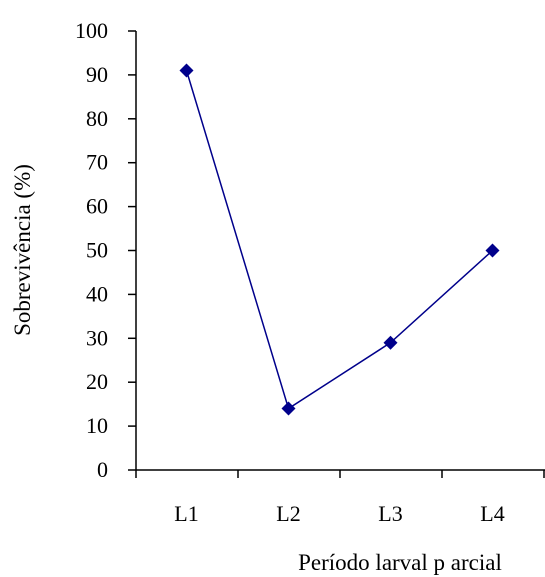  I want to click on x-axis: L1 L2 L3 L4, so click(340, 497).